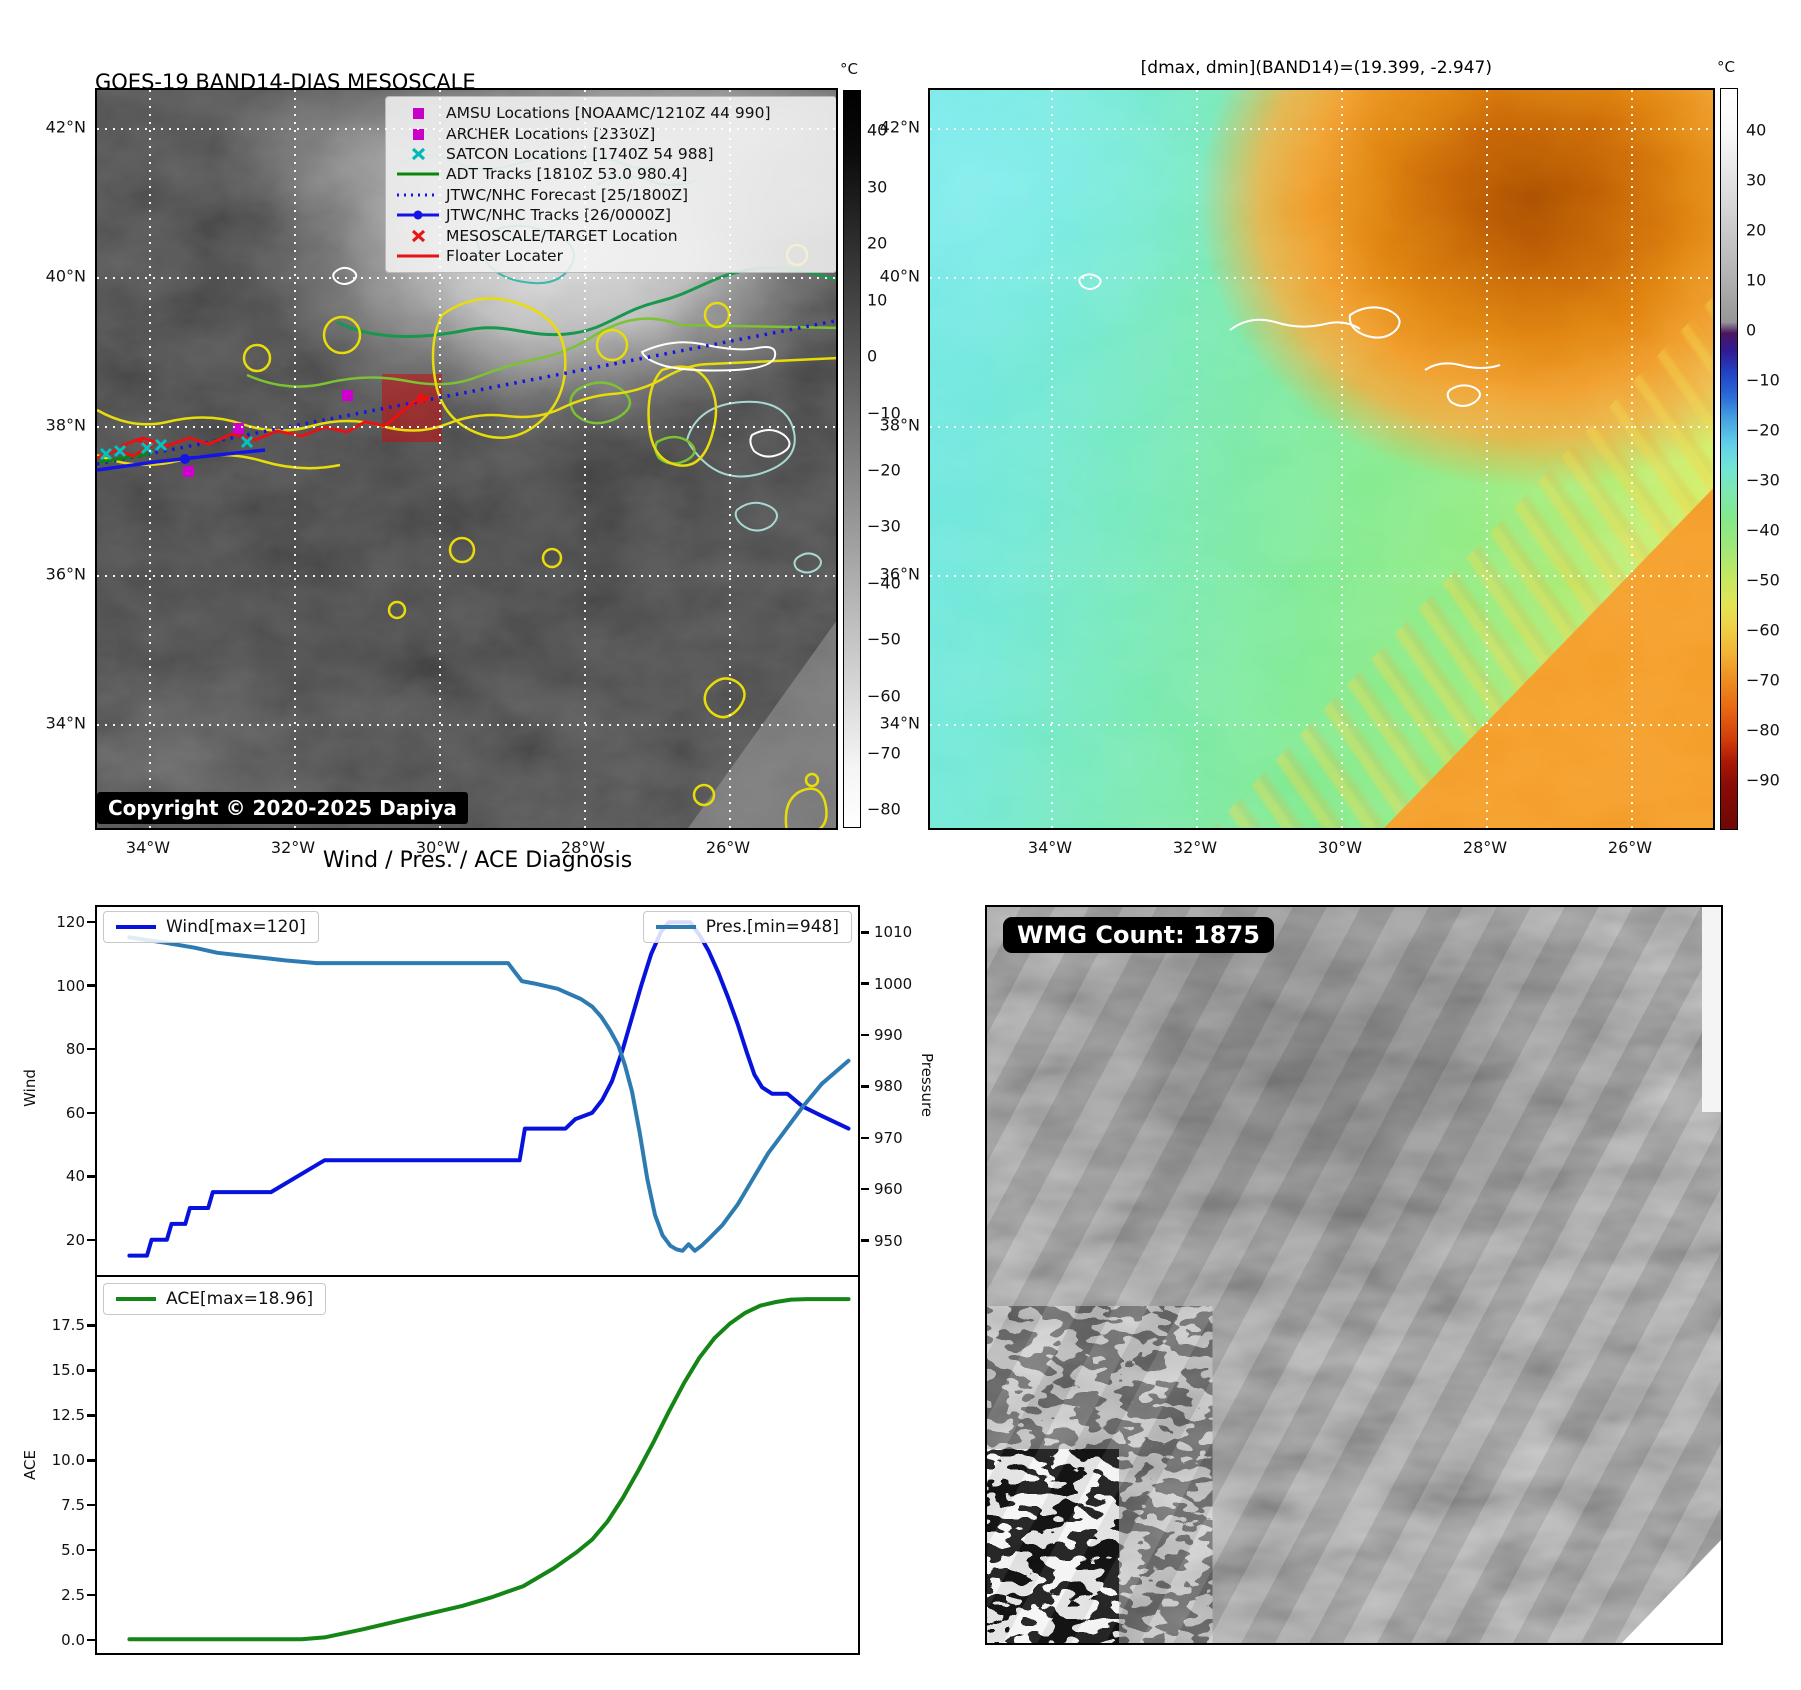 The height and width of the screenshot is (1690, 1801). I want to click on diagnosis-title: Wind / Pres. / ACE Diagnosis, so click(477, 860).